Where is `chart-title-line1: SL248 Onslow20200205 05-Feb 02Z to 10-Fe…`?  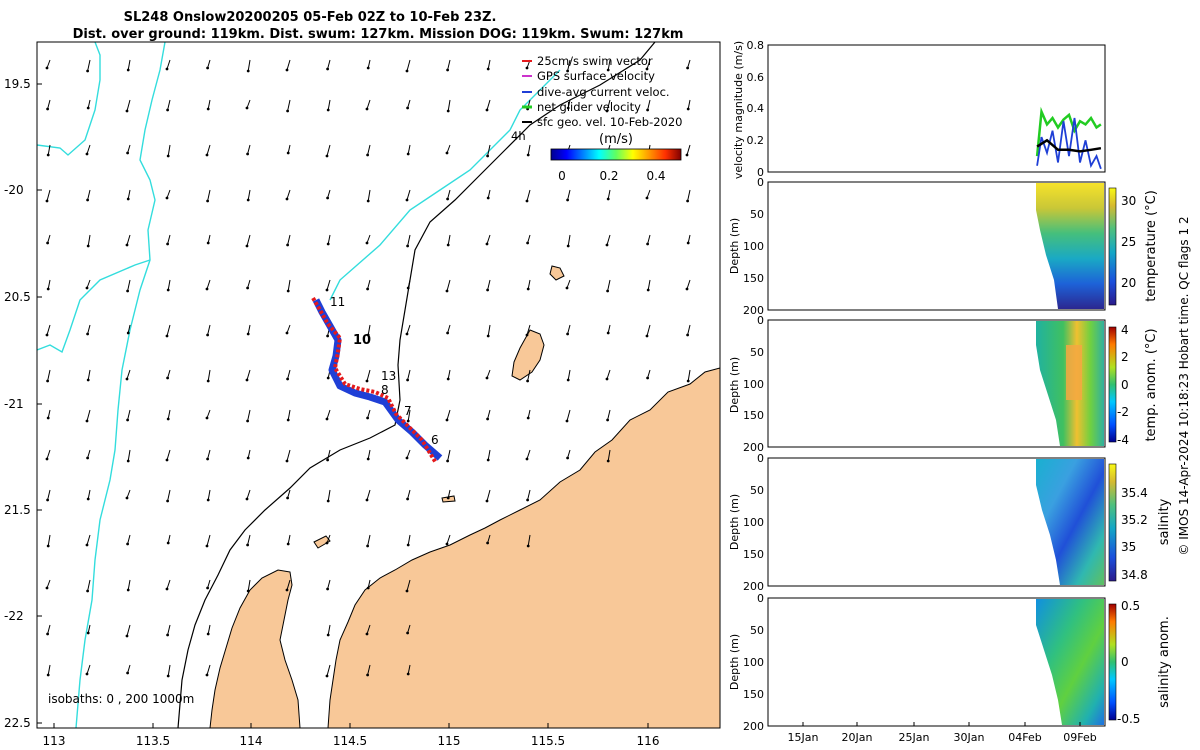
chart-title-line1: SL248 Onslow20200205 05-Feb 02Z to 10-Fe… is located at coordinates (310, 17).